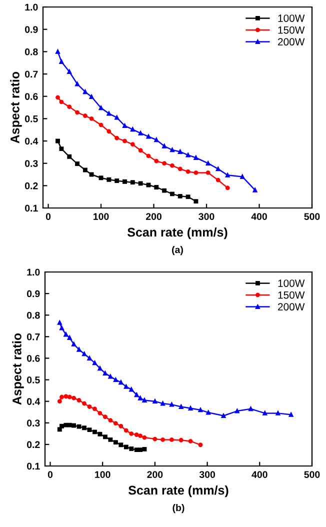  What do you see at coordinates (33, 336) in the screenshot?
I see `y-tick-label: 0.7` at bounding box center [33, 336].